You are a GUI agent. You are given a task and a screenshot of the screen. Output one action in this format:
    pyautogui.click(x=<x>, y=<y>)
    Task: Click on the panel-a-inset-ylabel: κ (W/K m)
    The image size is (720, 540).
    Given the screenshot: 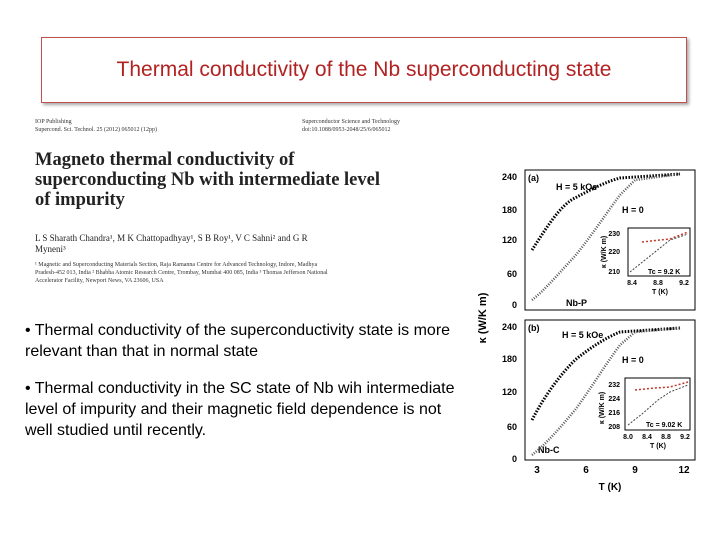 What is the action you would take?
    pyautogui.click(x=604, y=252)
    